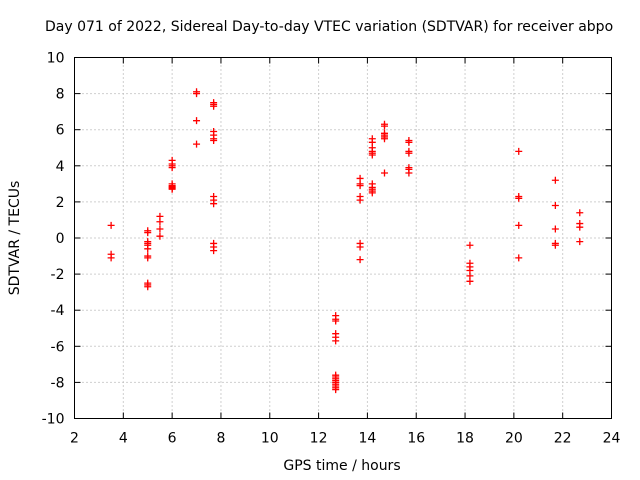  I want to click on y-tick-label: -4, so click(58, 311).